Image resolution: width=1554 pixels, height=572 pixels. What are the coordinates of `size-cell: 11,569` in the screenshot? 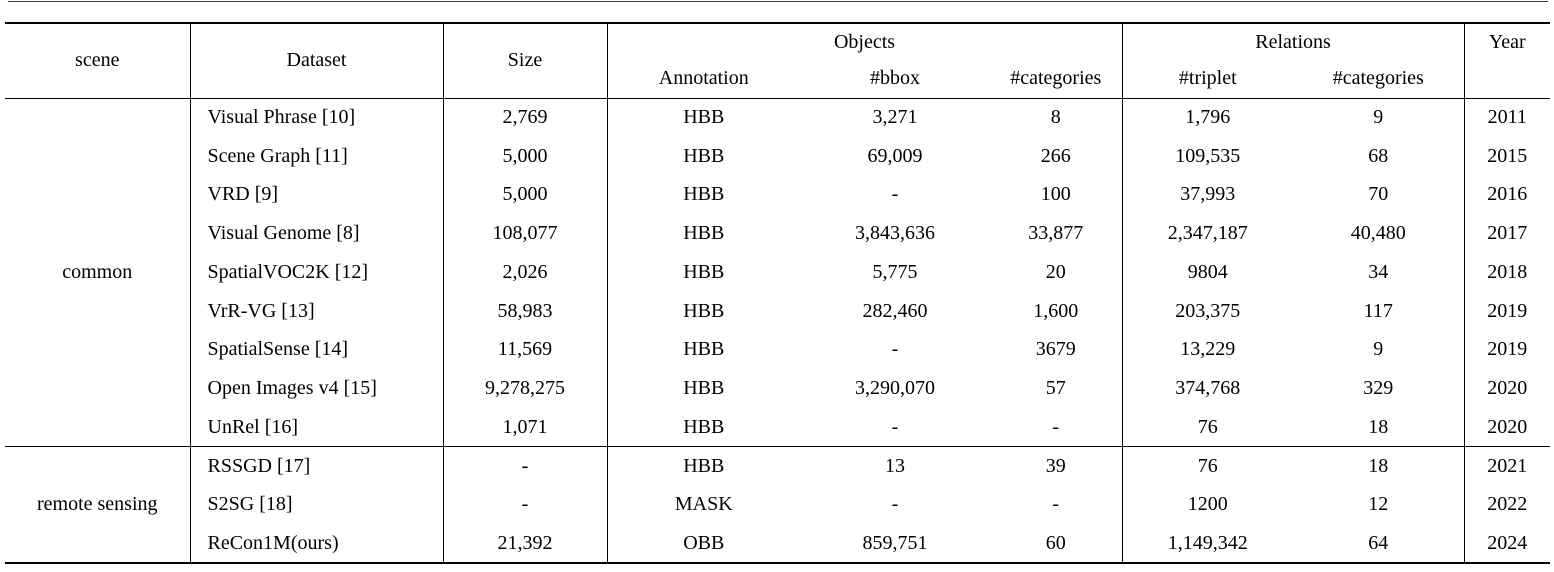 It's located at (525, 350).